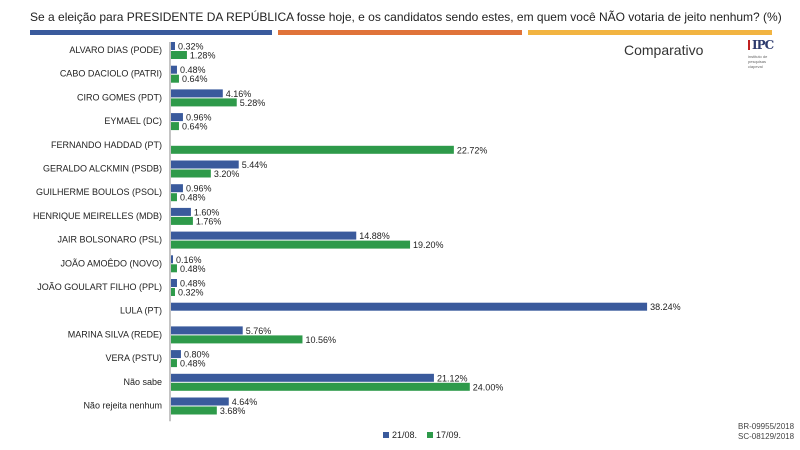 The image size is (800, 450). I want to click on data-label-series-1: 1.60%, so click(207, 212).